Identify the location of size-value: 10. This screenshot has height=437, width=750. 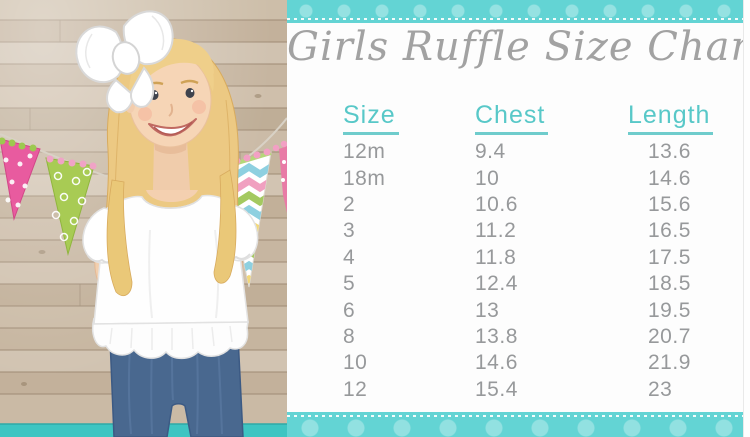
(355, 363).